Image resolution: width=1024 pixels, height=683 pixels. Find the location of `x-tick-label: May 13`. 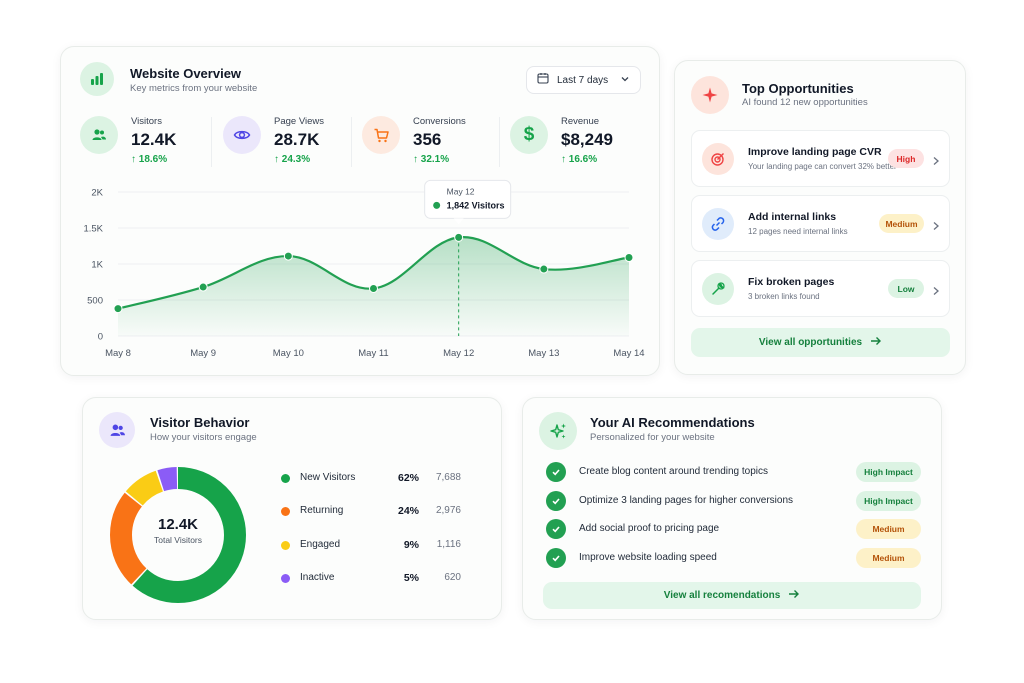

x-tick-label: May 13 is located at coordinates (543, 353).